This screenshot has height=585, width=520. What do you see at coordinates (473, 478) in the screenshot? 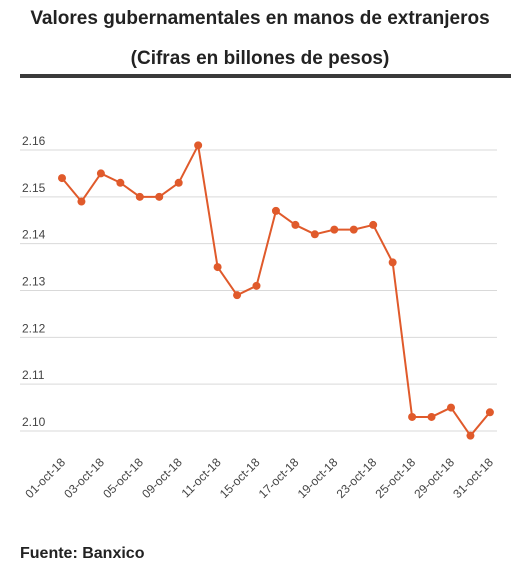
I see `x-tick-label-31-oct-18: 31-oct-18` at bounding box center [473, 478].